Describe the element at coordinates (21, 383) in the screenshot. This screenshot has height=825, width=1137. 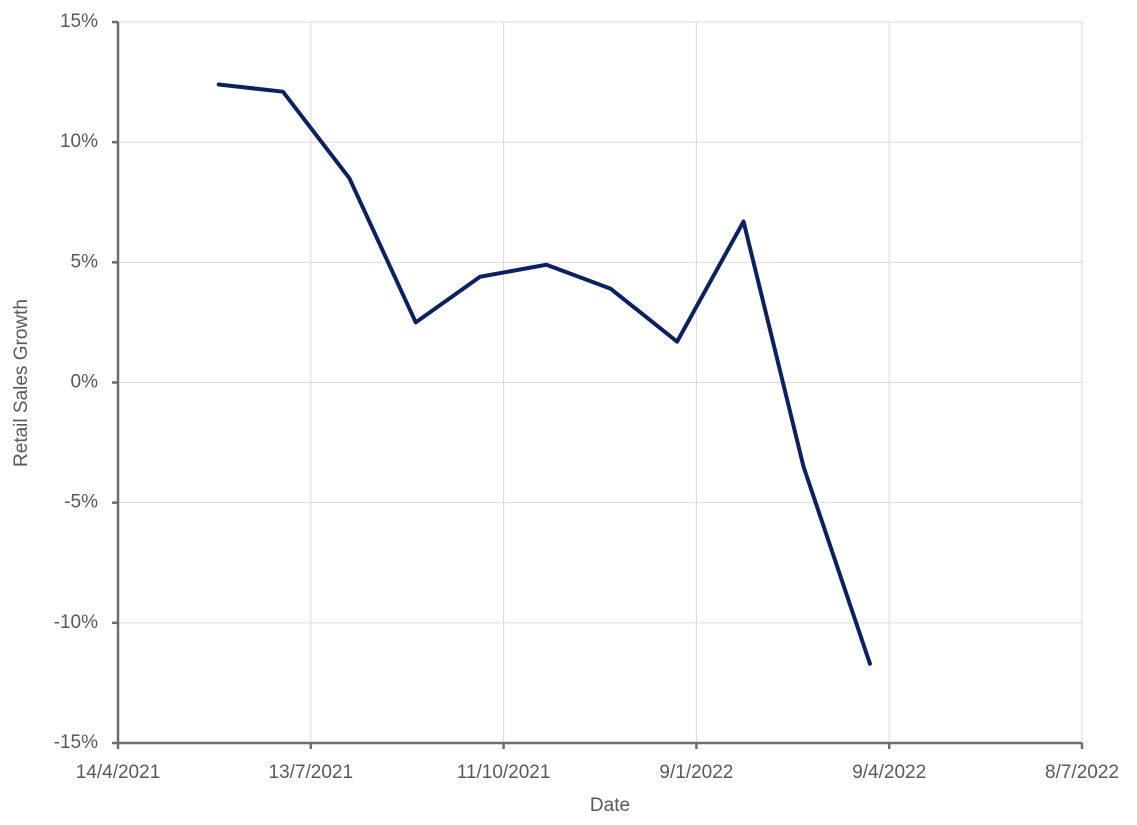
I see `y-axis-label: Retail Sales Growth` at that location.